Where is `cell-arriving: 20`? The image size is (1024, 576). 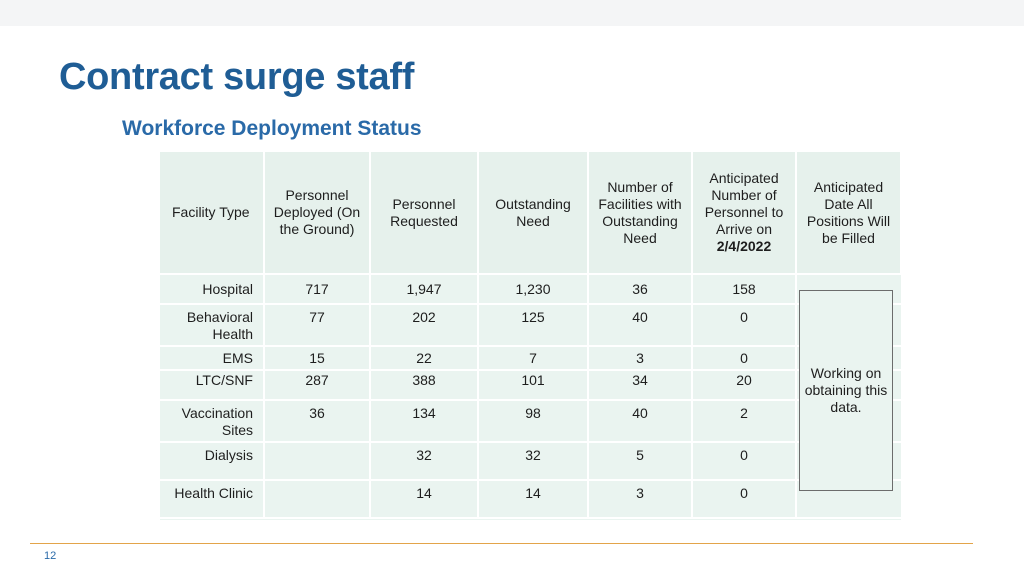
cell-arriving: 20 is located at coordinates (744, 385).